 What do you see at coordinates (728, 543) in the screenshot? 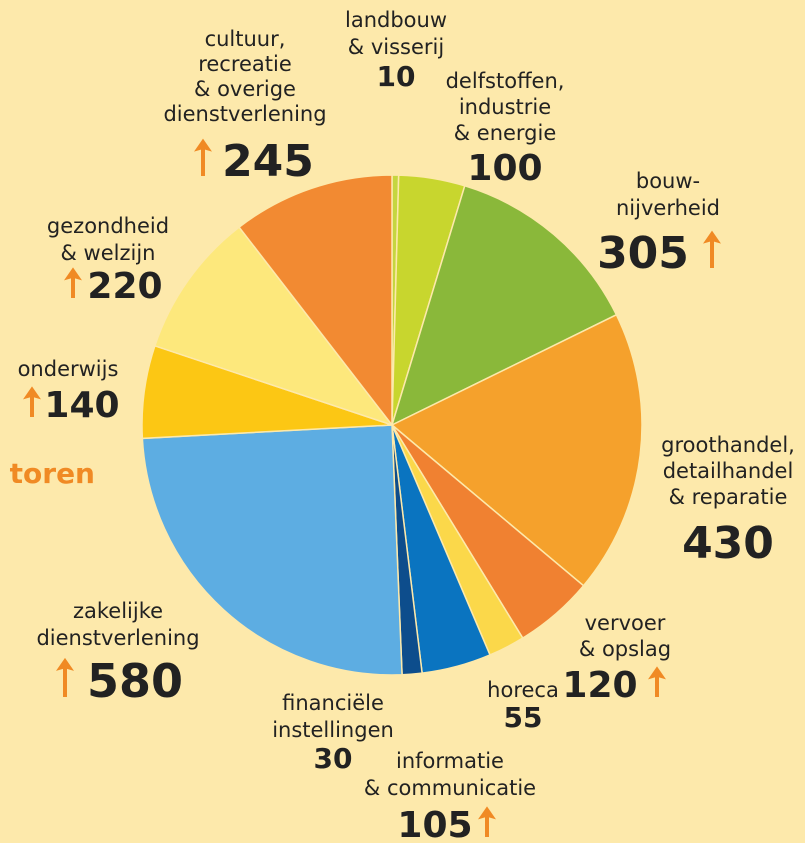
I see `value-label: 430` at bounding box center [728, 543].